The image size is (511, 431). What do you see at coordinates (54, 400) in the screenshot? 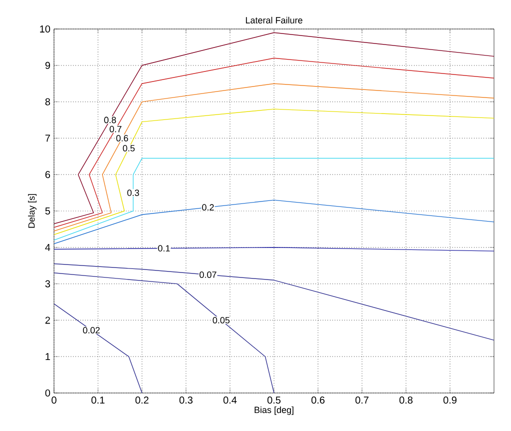
I see `x-tick-label: 0` at bounding box center [54, 400].